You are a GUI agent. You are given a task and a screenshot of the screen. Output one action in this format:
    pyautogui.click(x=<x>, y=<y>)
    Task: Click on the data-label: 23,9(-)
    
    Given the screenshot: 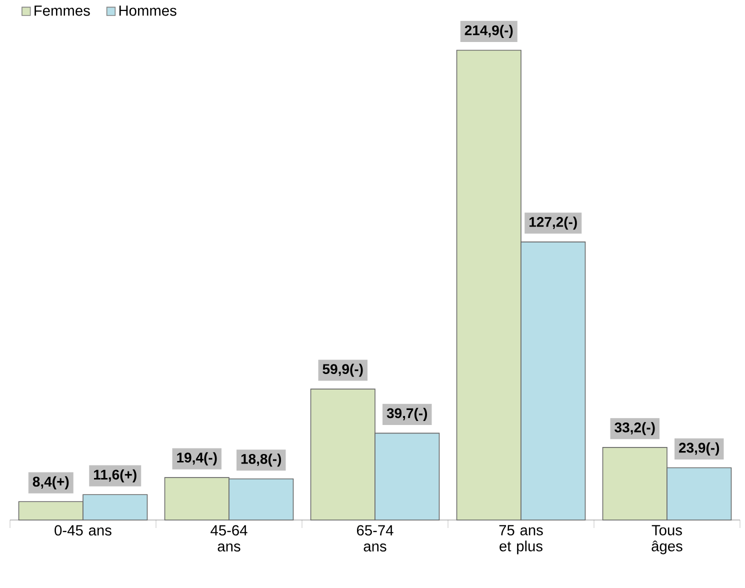 What is the action you would take?
    pyautogui.click(x=699, y=449)
    